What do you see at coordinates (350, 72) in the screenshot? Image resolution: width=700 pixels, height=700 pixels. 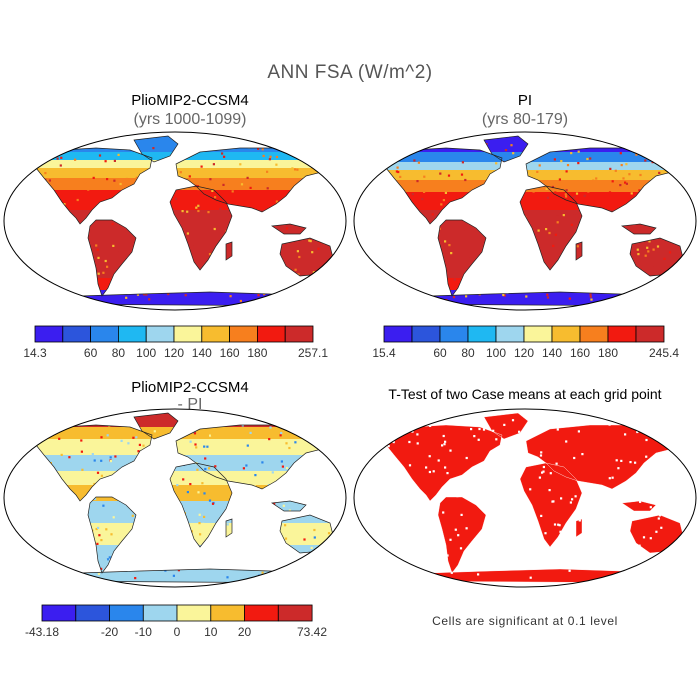 I see `figure-title: ANN FSA (W/m^2)` at bounding box center [350, 72].